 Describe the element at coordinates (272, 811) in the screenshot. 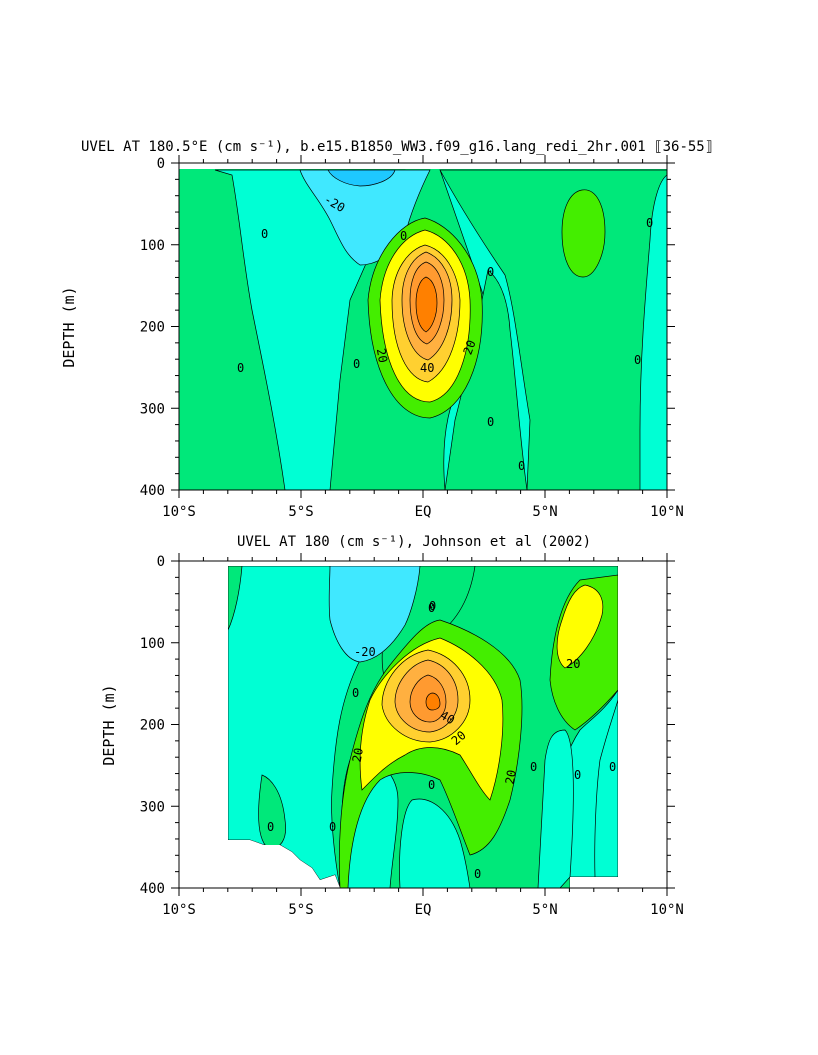

I see `bottom-band-0-10-blob` at that location.